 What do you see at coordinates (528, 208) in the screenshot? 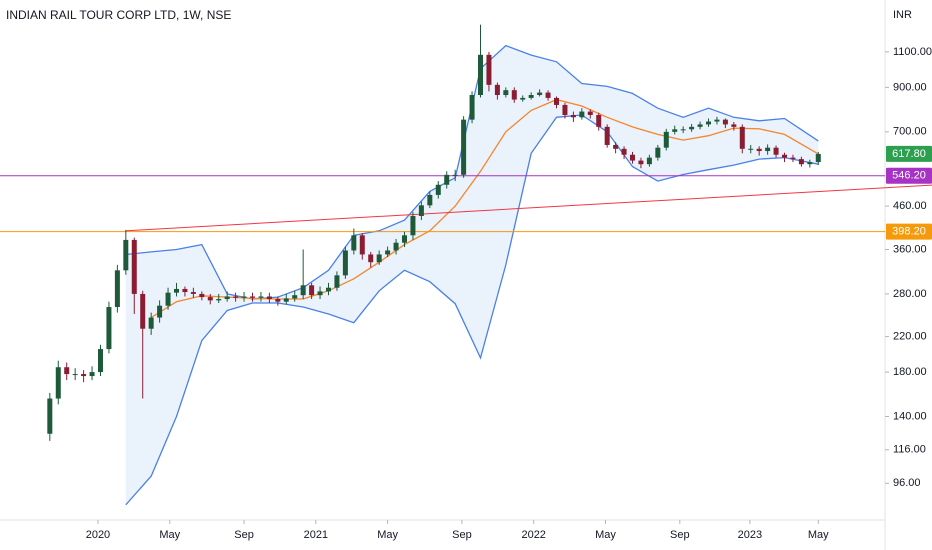
I see `trendline` at bounding box center [528, 208].